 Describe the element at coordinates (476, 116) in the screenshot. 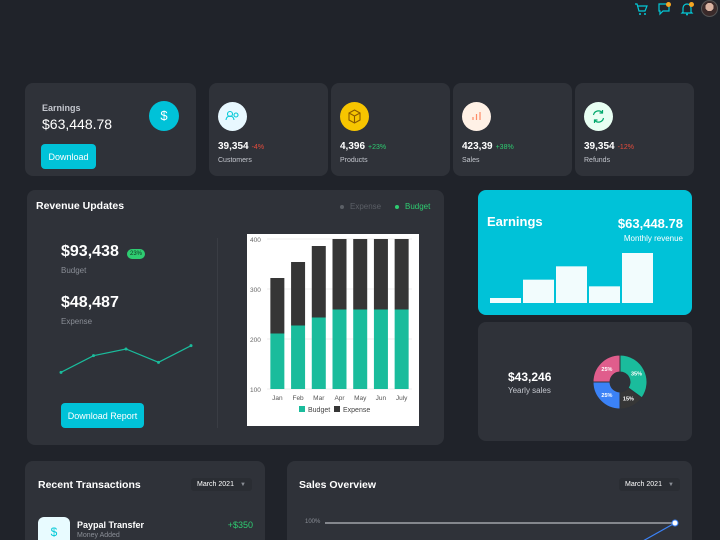

I see `bar-chart-icon` at that location.